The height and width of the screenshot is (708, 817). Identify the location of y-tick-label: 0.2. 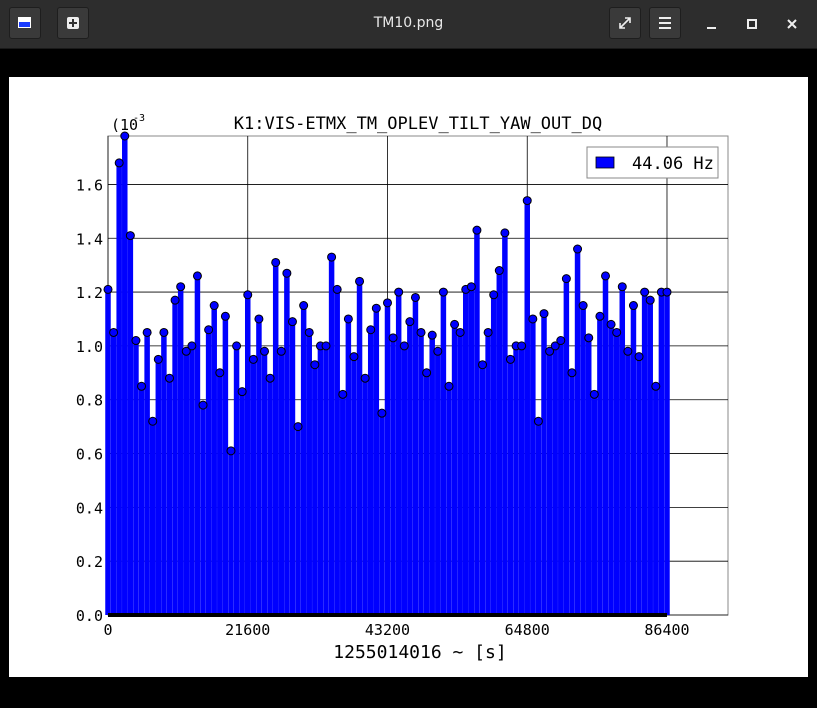
(89, 562).